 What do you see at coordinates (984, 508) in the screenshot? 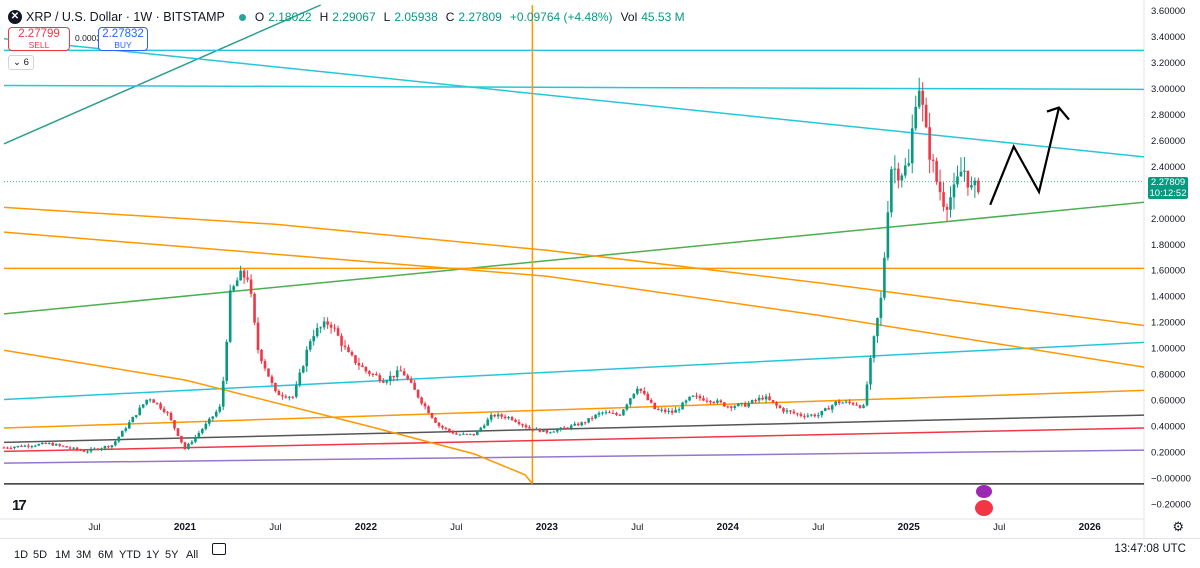
I see `us-flag-icon` at bounding box center [984, 508].